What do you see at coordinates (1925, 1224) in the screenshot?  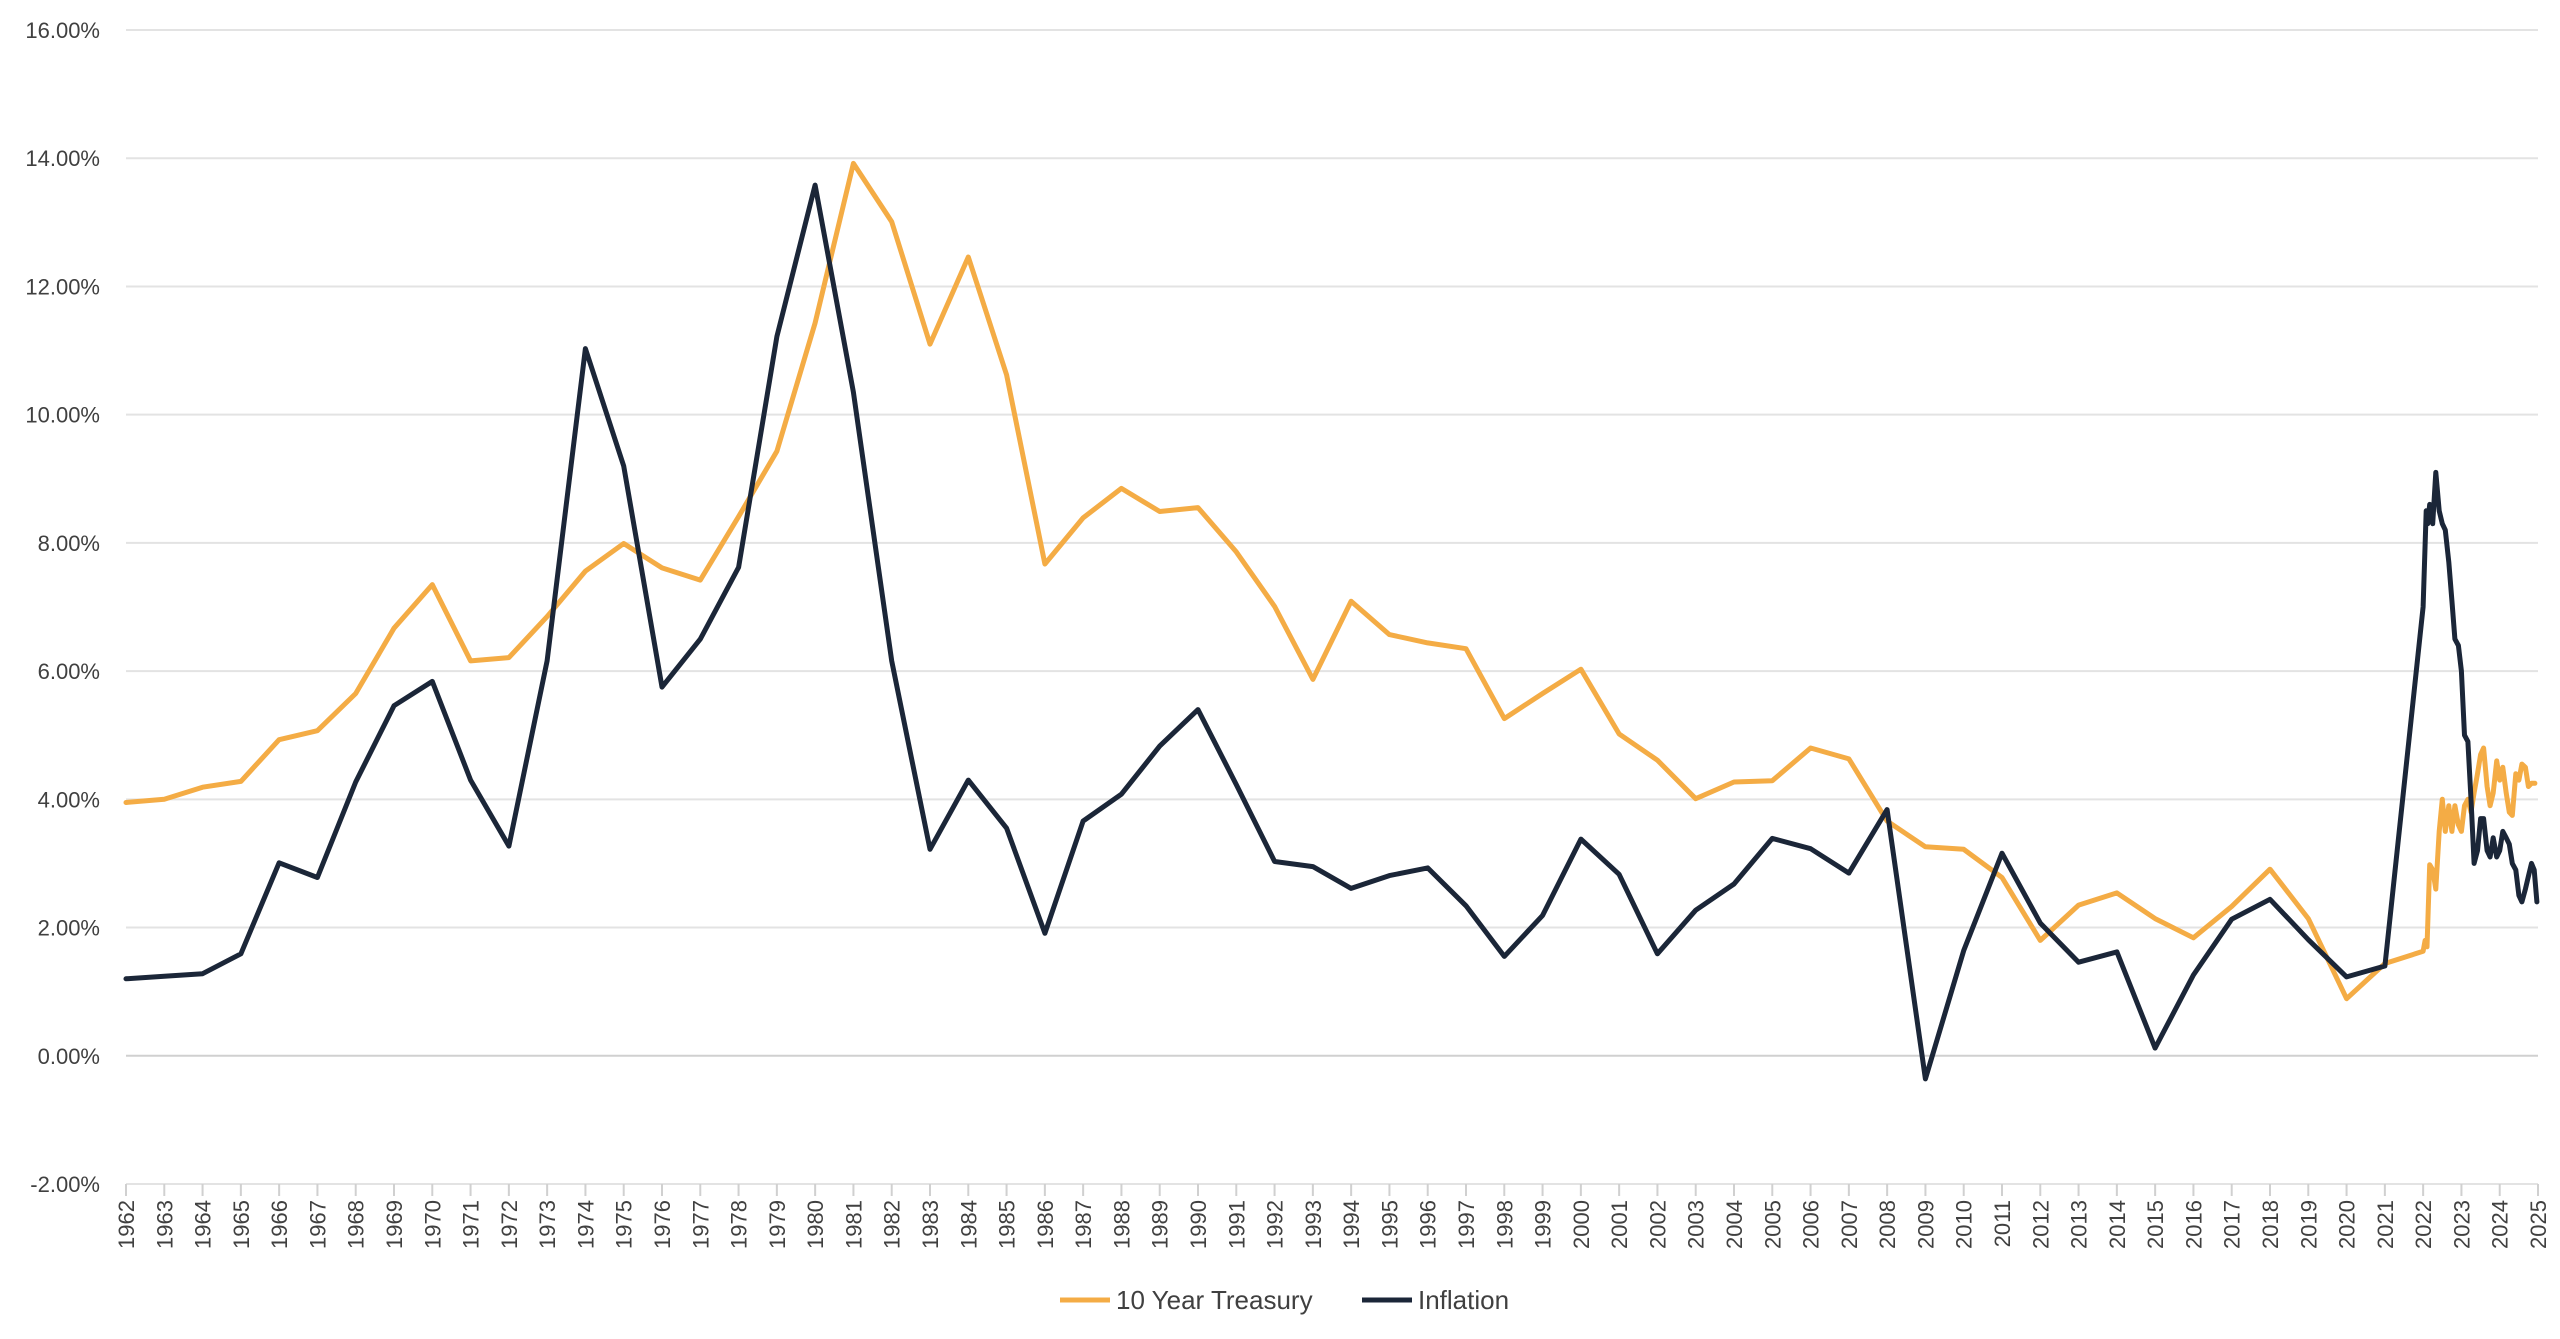 I see `x-tick-label: 2009` at bounding box center [1925, 1224].